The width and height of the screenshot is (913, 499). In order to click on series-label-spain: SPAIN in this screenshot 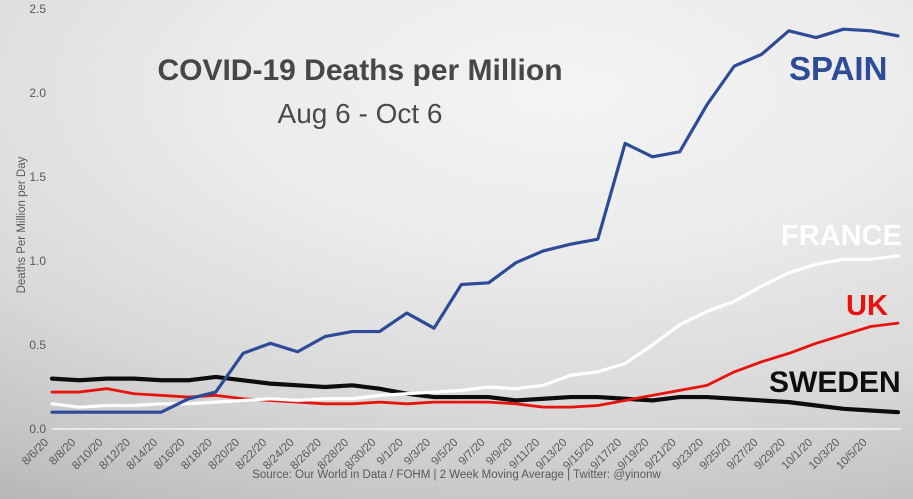, I will do `click(838, 68)`.